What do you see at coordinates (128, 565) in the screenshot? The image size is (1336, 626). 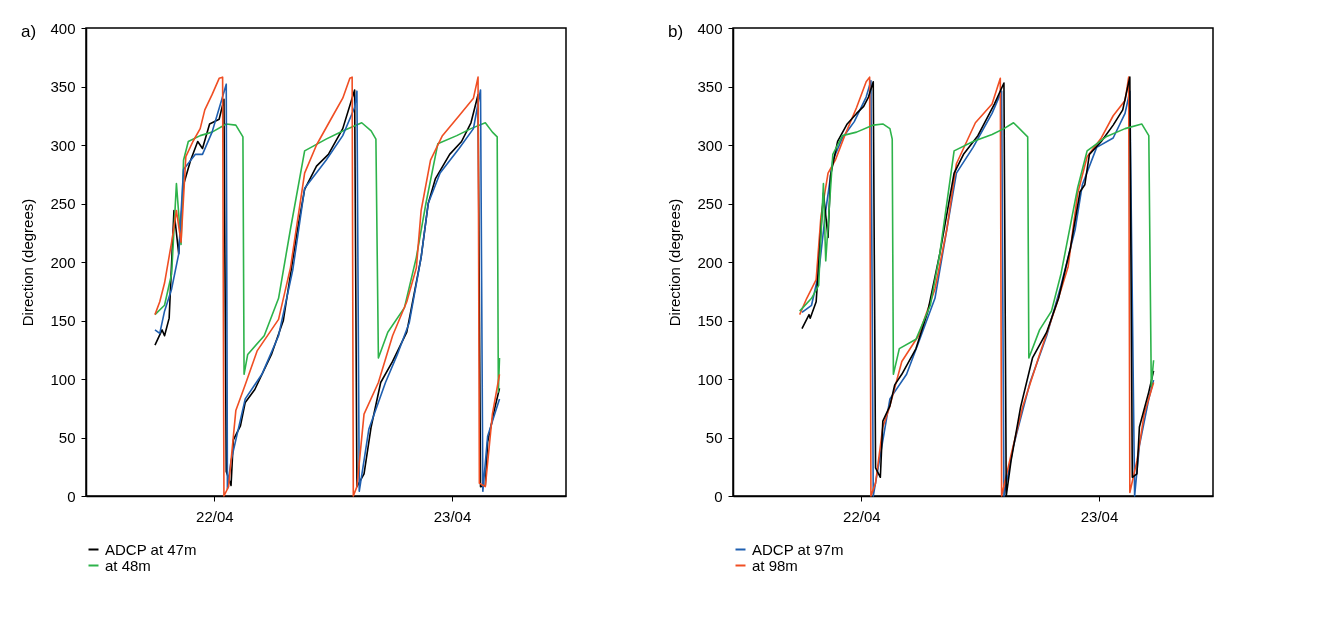 I see `legend-label: at 48m` at bounding box center [128, 565].